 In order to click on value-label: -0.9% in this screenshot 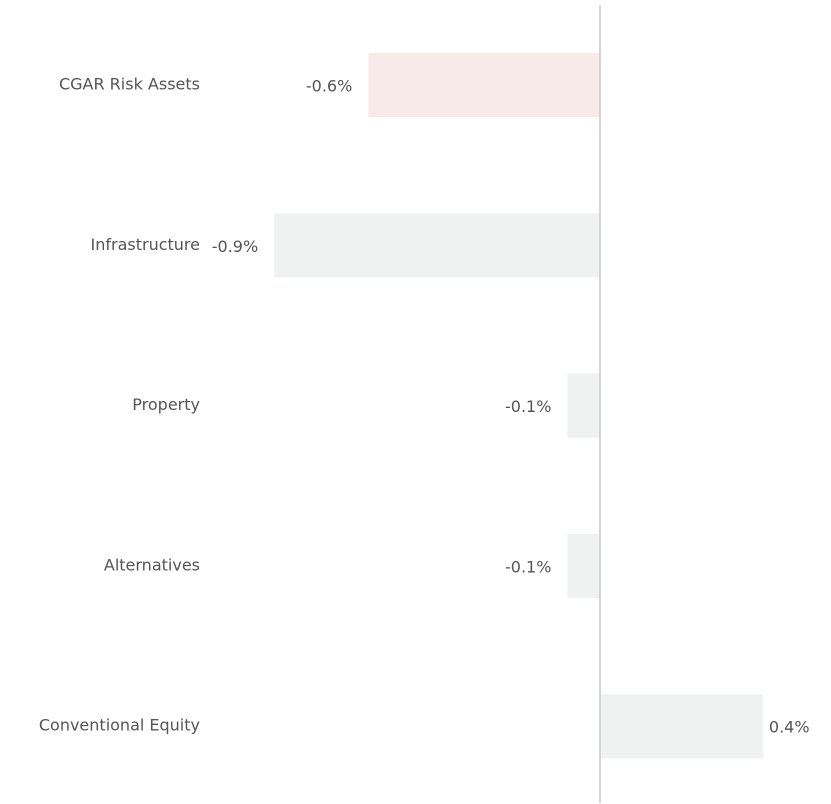, I will do `click(235, 246)`.